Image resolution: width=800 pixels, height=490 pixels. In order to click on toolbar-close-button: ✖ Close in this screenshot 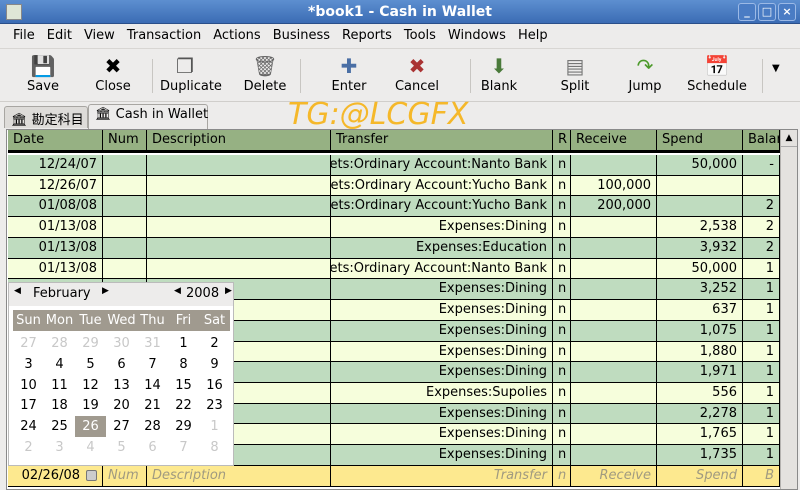, I will do `click(113, 73)`.